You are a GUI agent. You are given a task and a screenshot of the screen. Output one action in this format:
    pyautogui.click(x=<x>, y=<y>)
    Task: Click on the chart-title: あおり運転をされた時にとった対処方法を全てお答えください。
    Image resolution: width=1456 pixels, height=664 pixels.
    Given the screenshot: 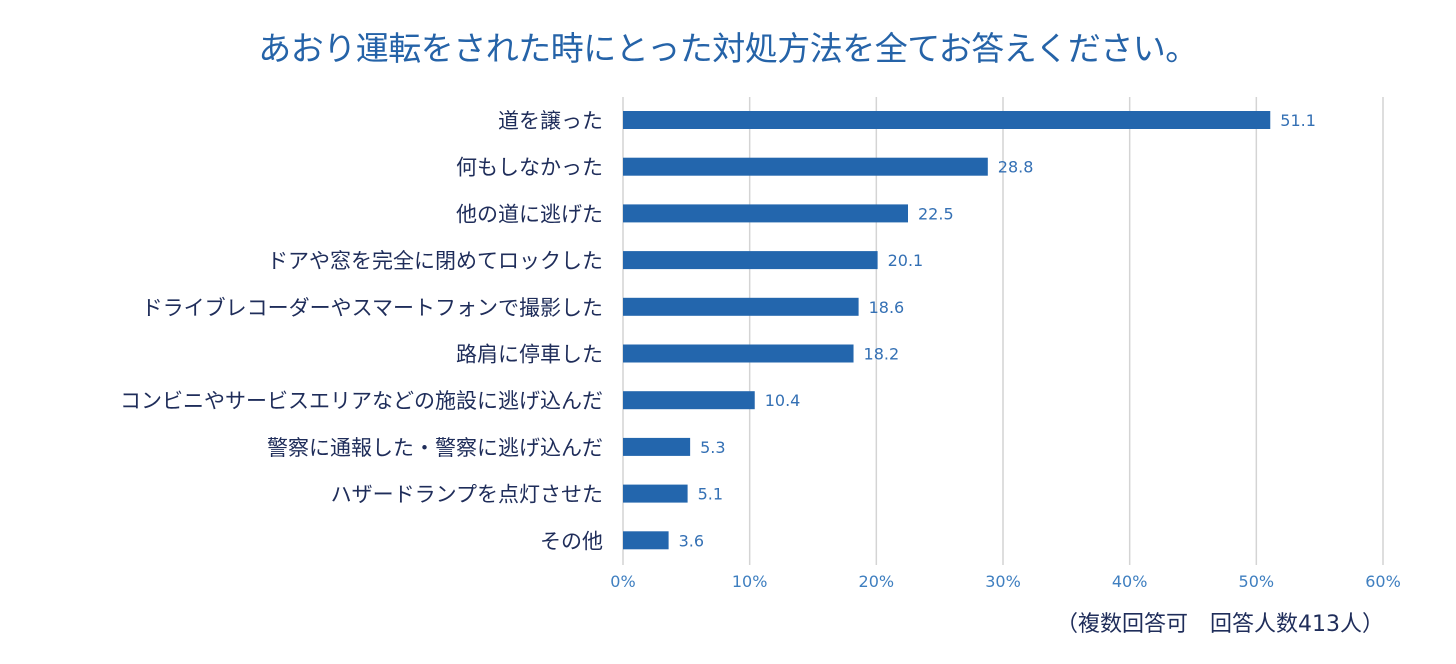 What is the action you would take?
    pyautogui.click(x=728, y=48)
    